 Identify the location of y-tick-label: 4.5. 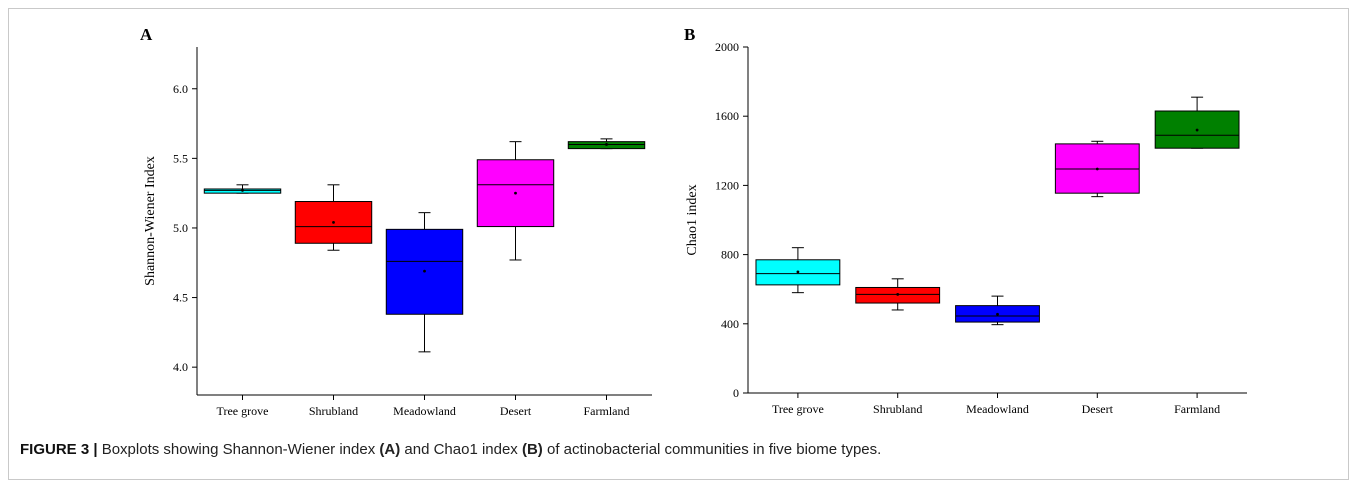
(180, 298).